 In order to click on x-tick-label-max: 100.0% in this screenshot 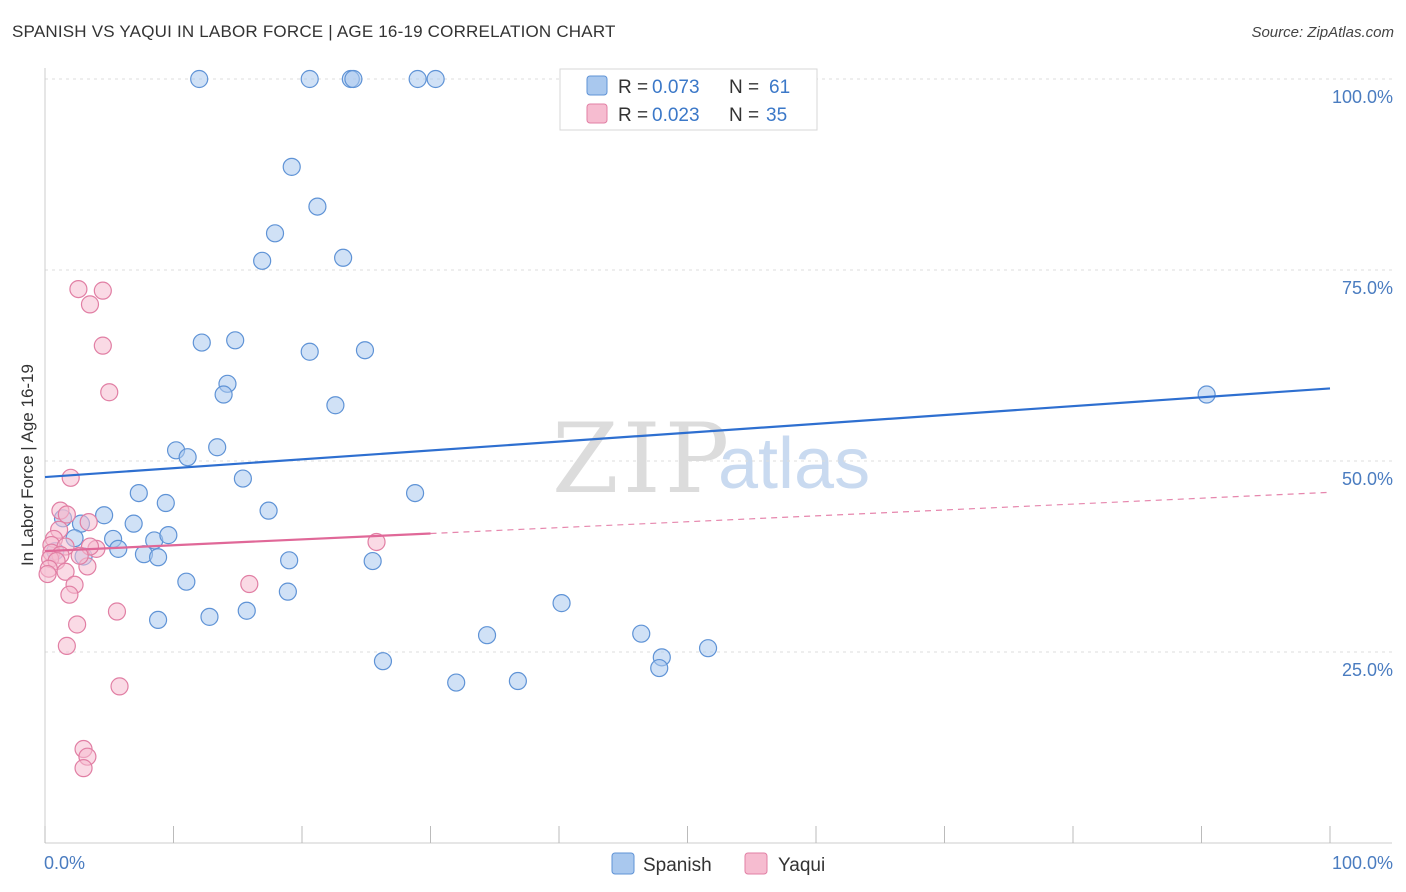, I will do `click(1362, 863)`.